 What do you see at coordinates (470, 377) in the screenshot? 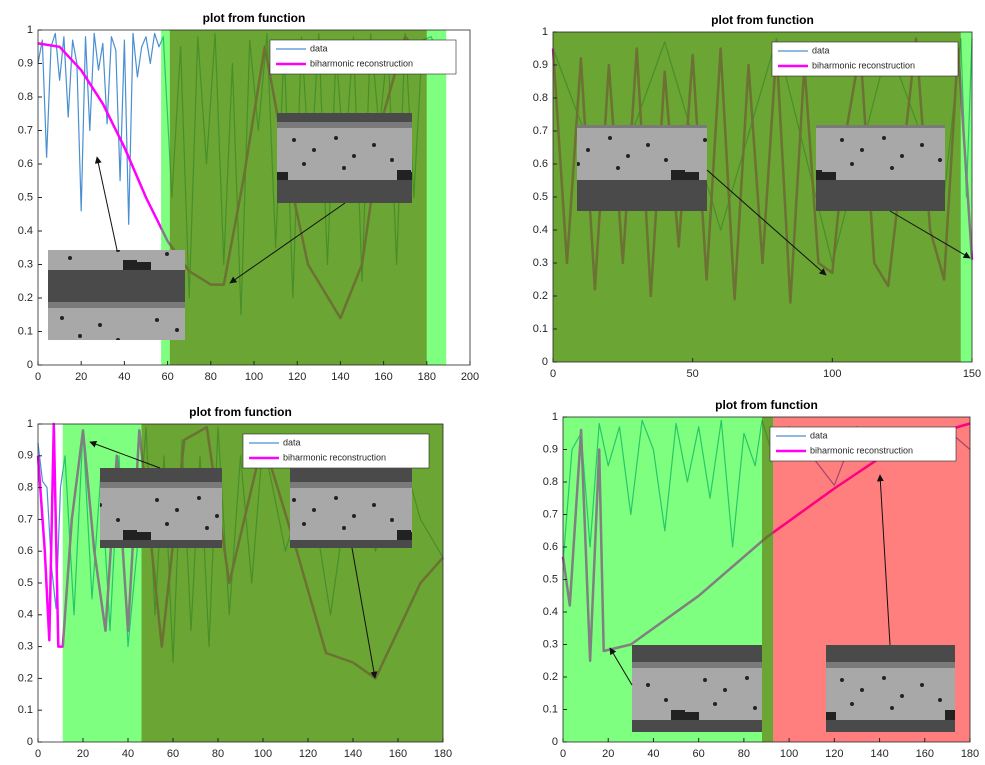
I see `x-tick-label: 200` at bounding box center [470, 377].